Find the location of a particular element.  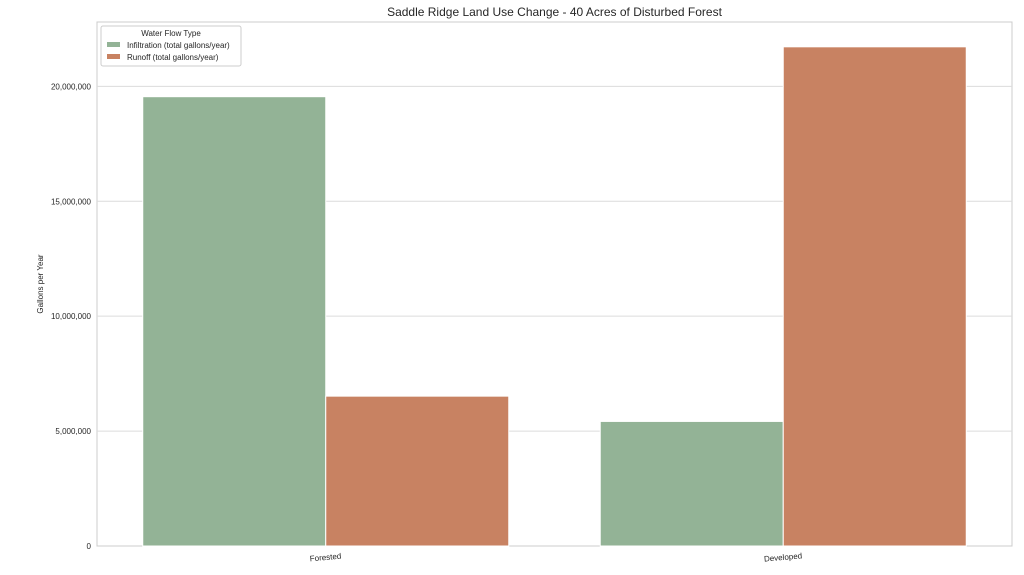

x-tick-label: Forested is located at coordinates (325, 558).